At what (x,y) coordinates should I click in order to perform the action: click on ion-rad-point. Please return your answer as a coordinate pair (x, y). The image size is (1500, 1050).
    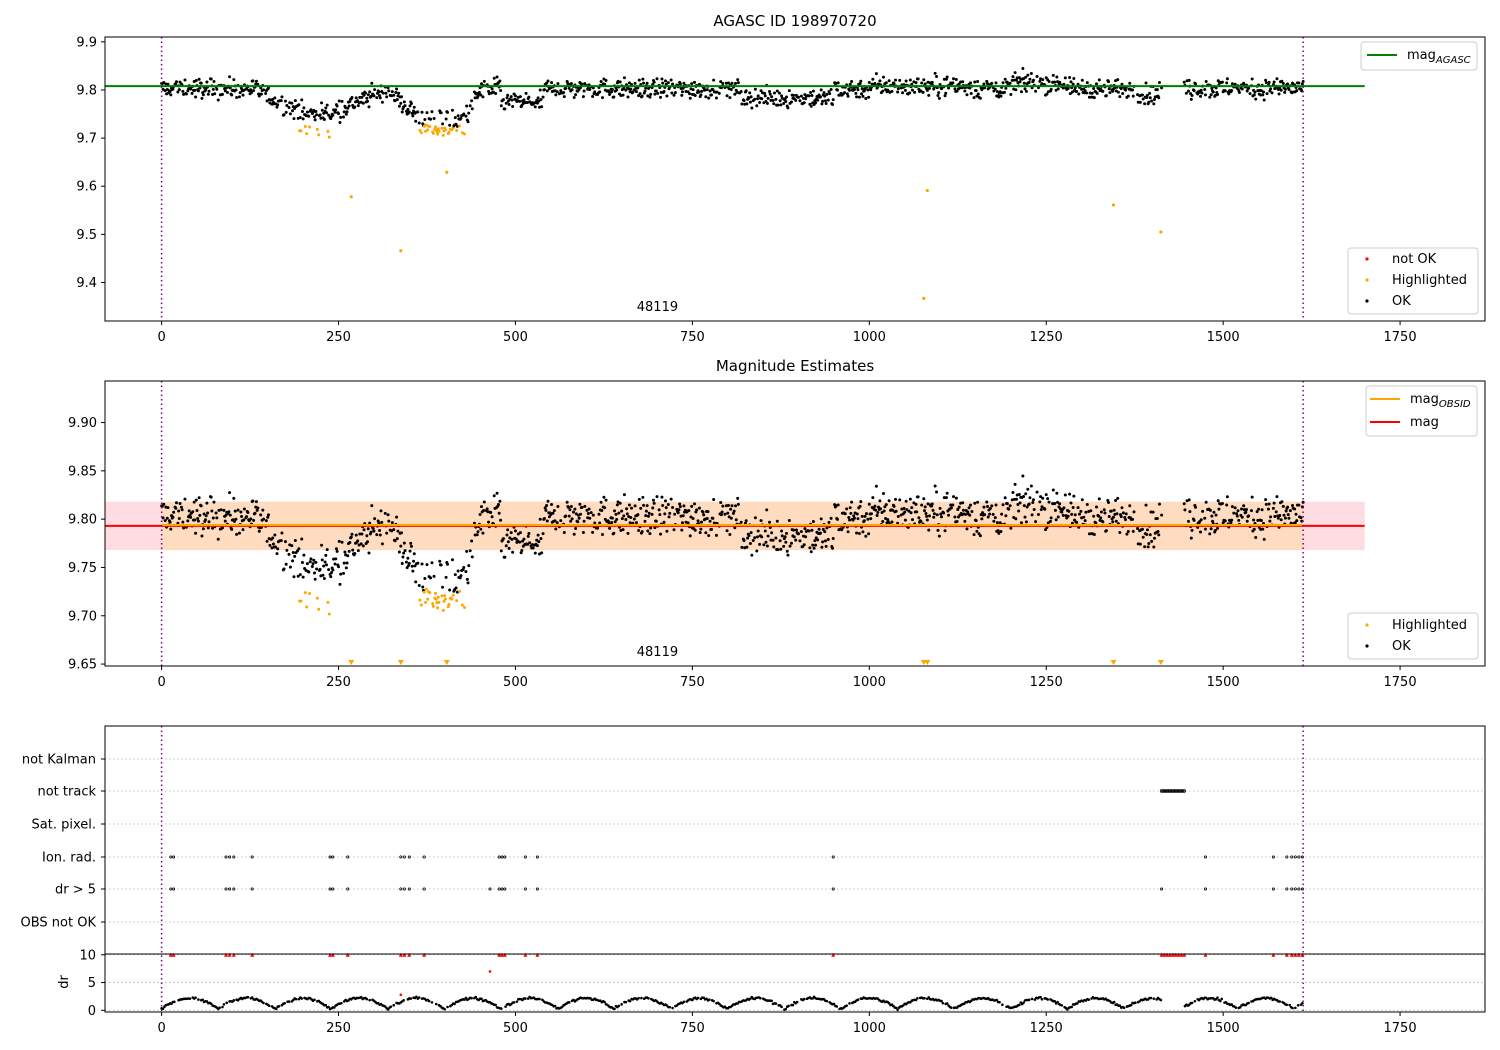
    Looking at the image, I should click on (424, 857).